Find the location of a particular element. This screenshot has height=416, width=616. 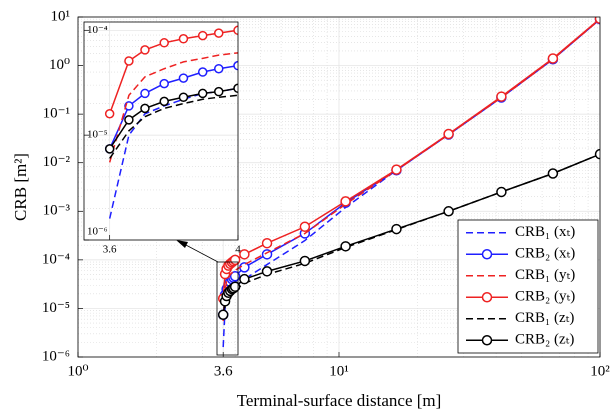

x-tick-label: 10² is located at coordinates (600, 371).